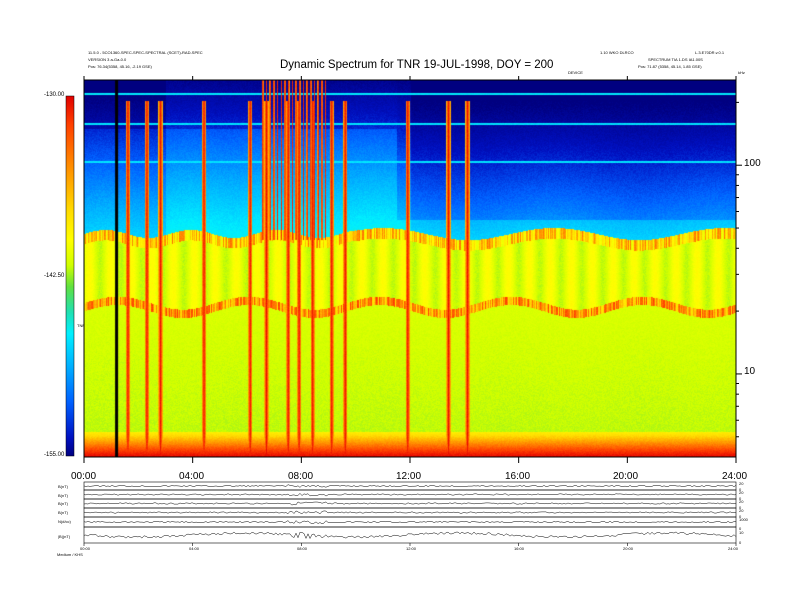 This screenshot has height=612, width=792. Describe the element at coordinates (735, 476) in the screenshot. I see `x-tick-label: 24:00` at that location.